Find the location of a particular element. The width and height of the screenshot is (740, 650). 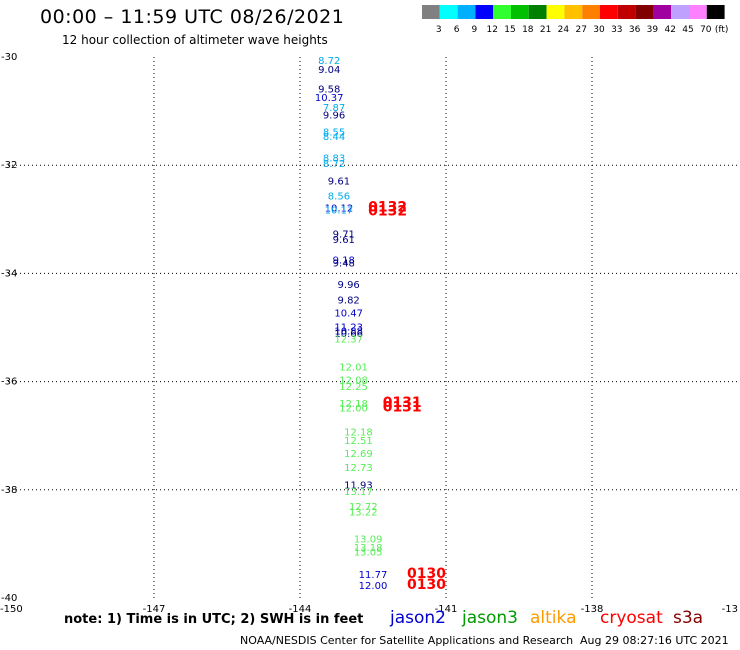

wave-height-value: 10.88 is located at coordinates (348, 332).